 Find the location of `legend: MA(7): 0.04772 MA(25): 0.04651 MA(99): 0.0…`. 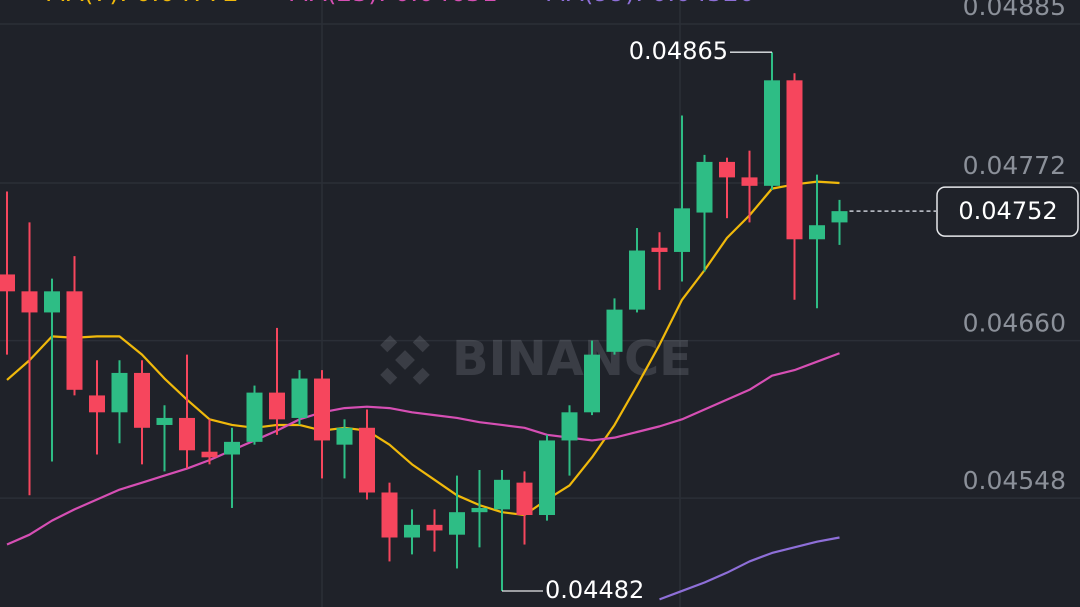

legend: MA(7): 0.04772 MA(25): 0.04651 MA(99): 0.0… is located at coordinates (400, 3).